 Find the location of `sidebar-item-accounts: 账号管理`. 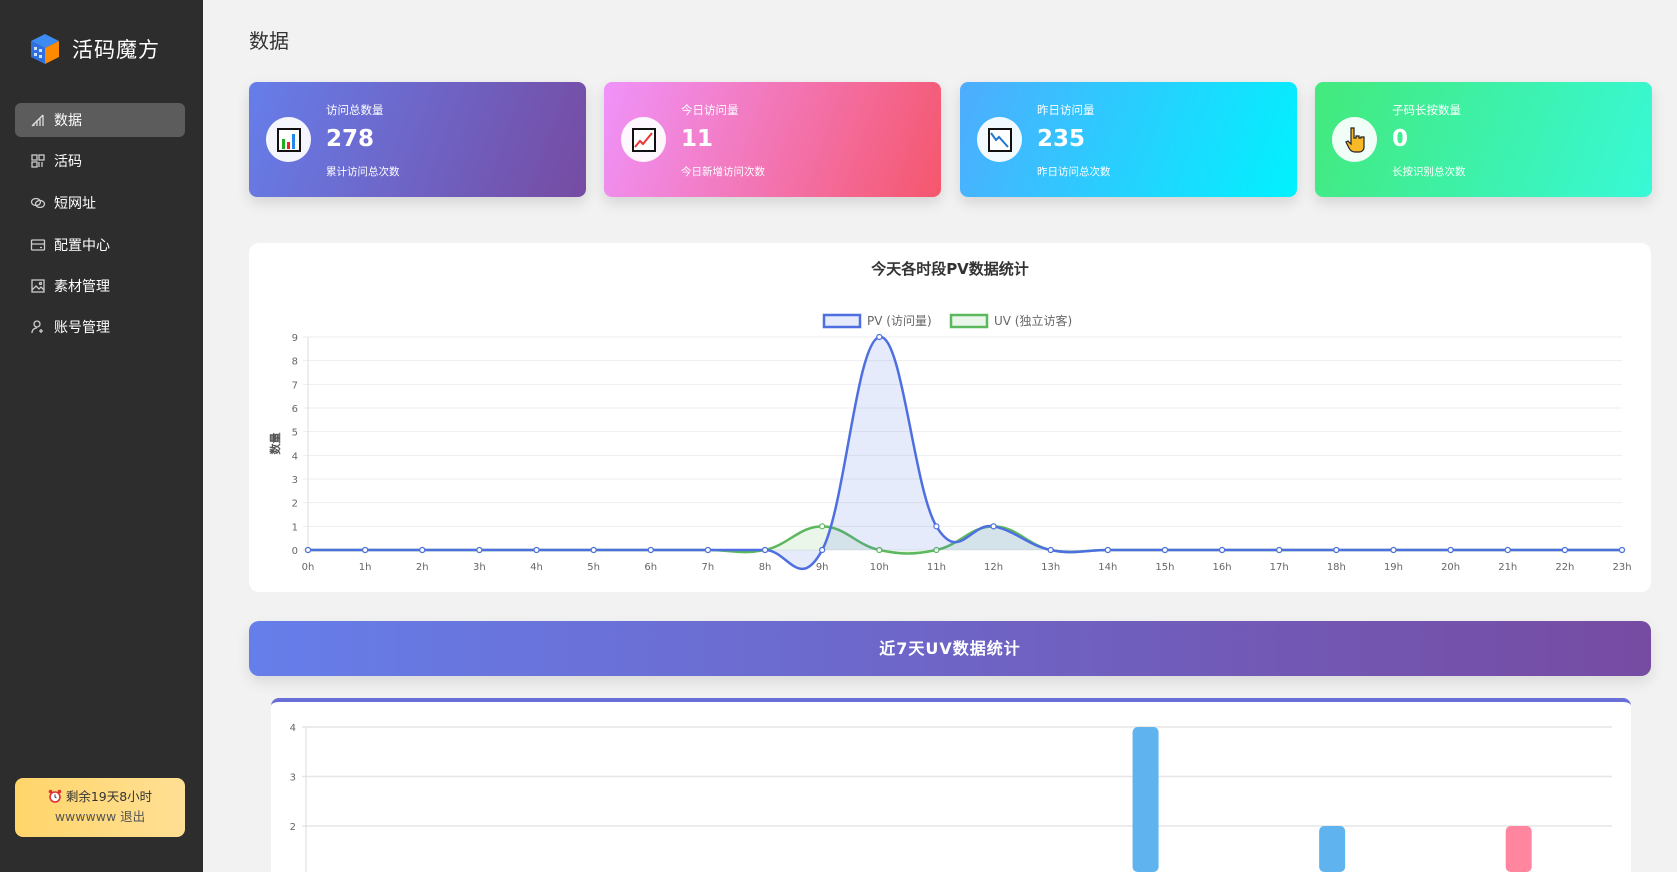

sidebar-item-accounts: 账号管理 is located at coordinates (100, 327).